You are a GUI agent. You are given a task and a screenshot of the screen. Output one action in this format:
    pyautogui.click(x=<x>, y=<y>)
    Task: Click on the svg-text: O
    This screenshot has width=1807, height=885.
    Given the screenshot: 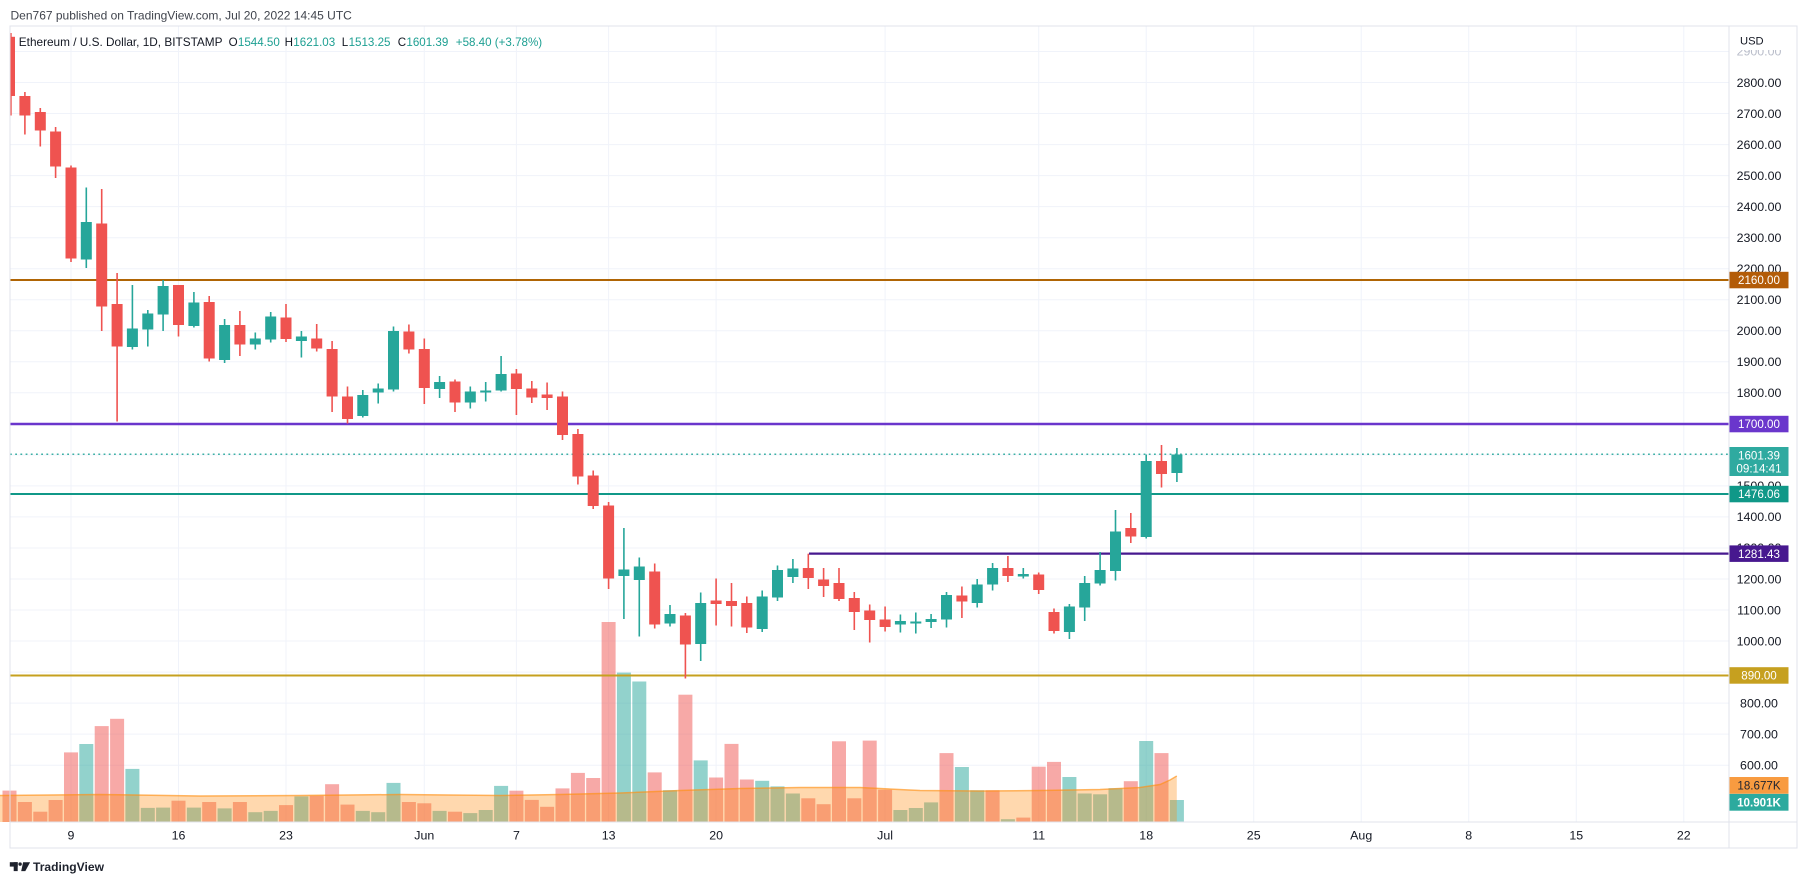 What is the action you would take?
    pyautogui.click(x=233, y=42)
    